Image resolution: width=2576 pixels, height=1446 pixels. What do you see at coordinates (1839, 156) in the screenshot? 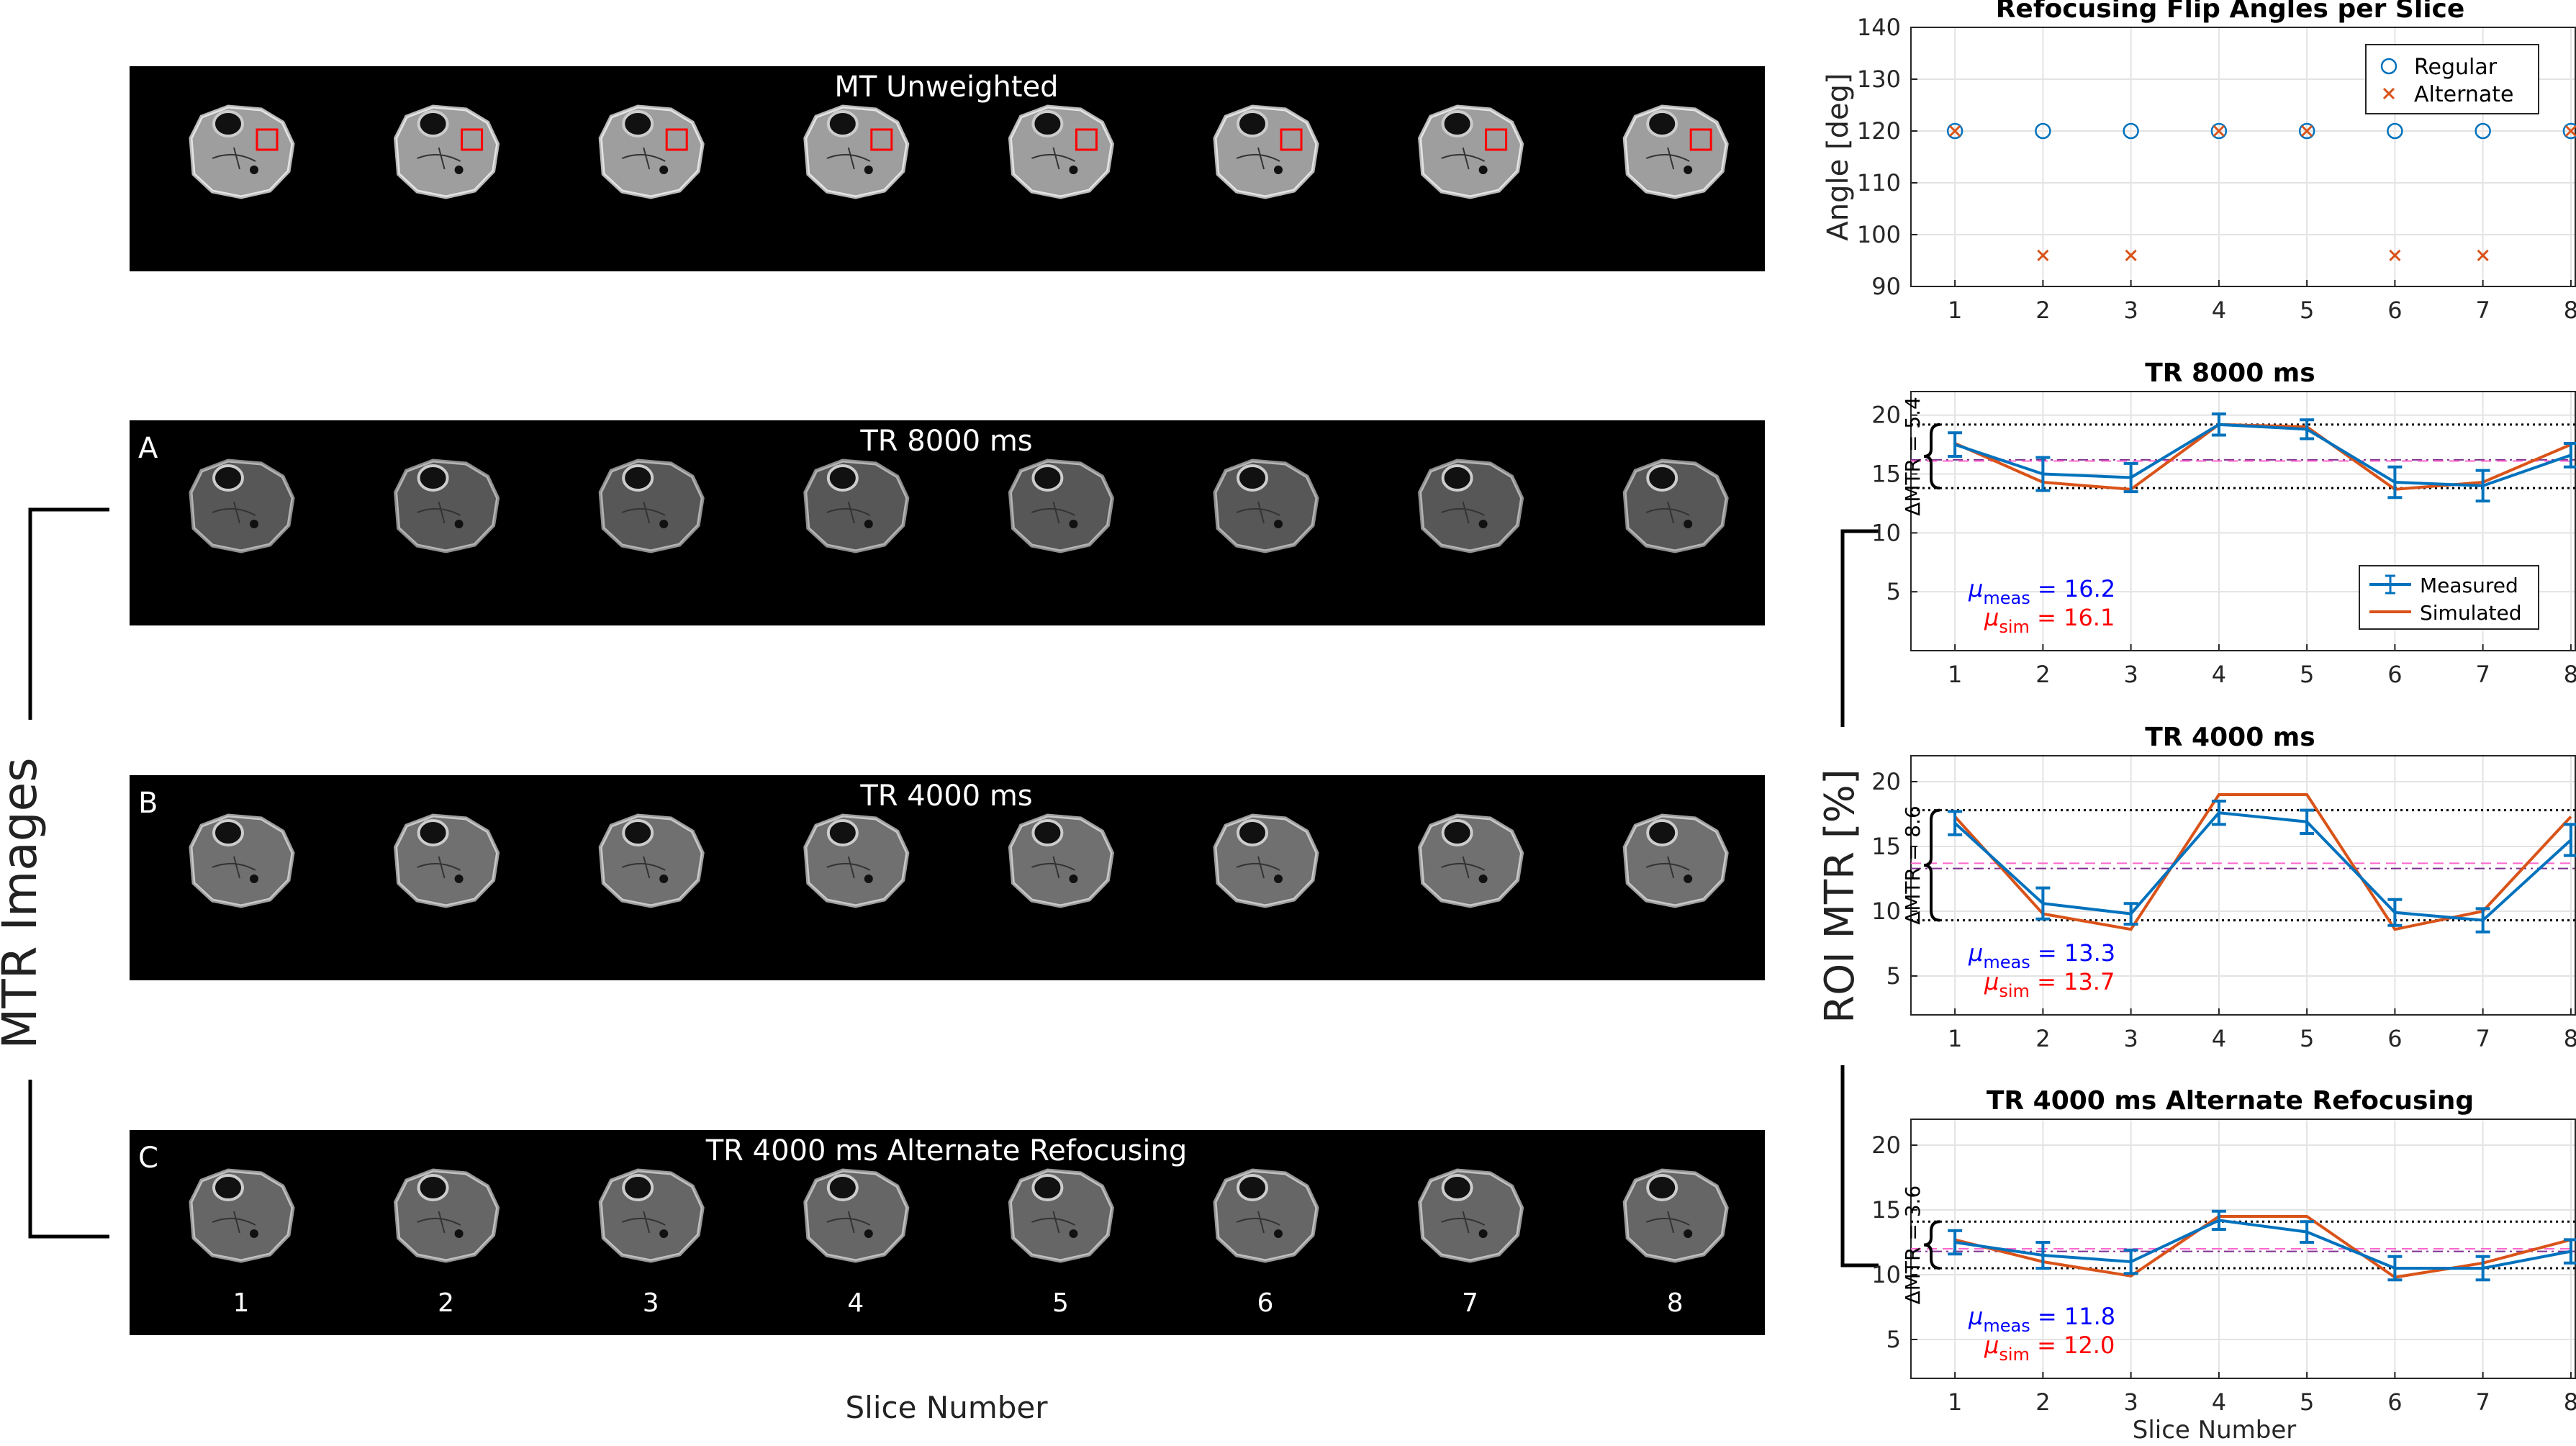
I see `plot-ylabel: Angle [deg]` at bounding box center [1839, 156].